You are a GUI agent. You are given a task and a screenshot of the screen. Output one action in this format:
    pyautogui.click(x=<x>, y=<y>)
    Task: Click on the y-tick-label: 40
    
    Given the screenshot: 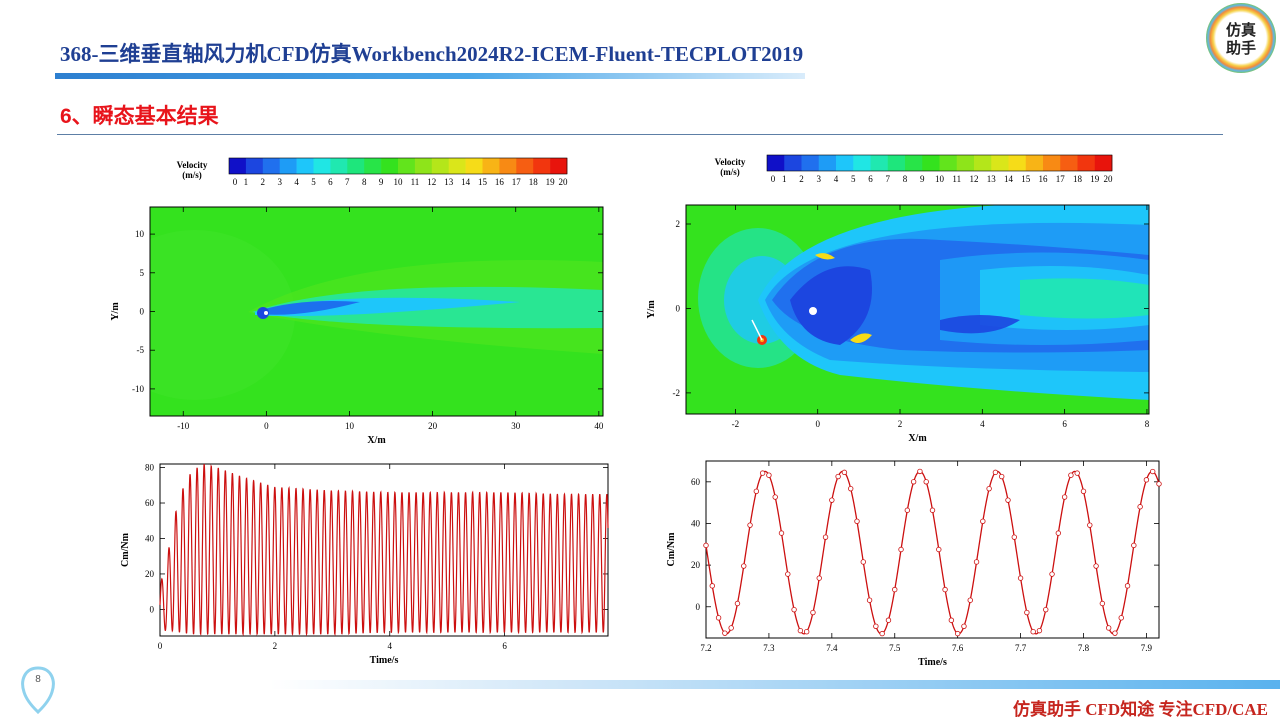 What is the action you would take?
    pyautogui.click(x=150, y=538)
    